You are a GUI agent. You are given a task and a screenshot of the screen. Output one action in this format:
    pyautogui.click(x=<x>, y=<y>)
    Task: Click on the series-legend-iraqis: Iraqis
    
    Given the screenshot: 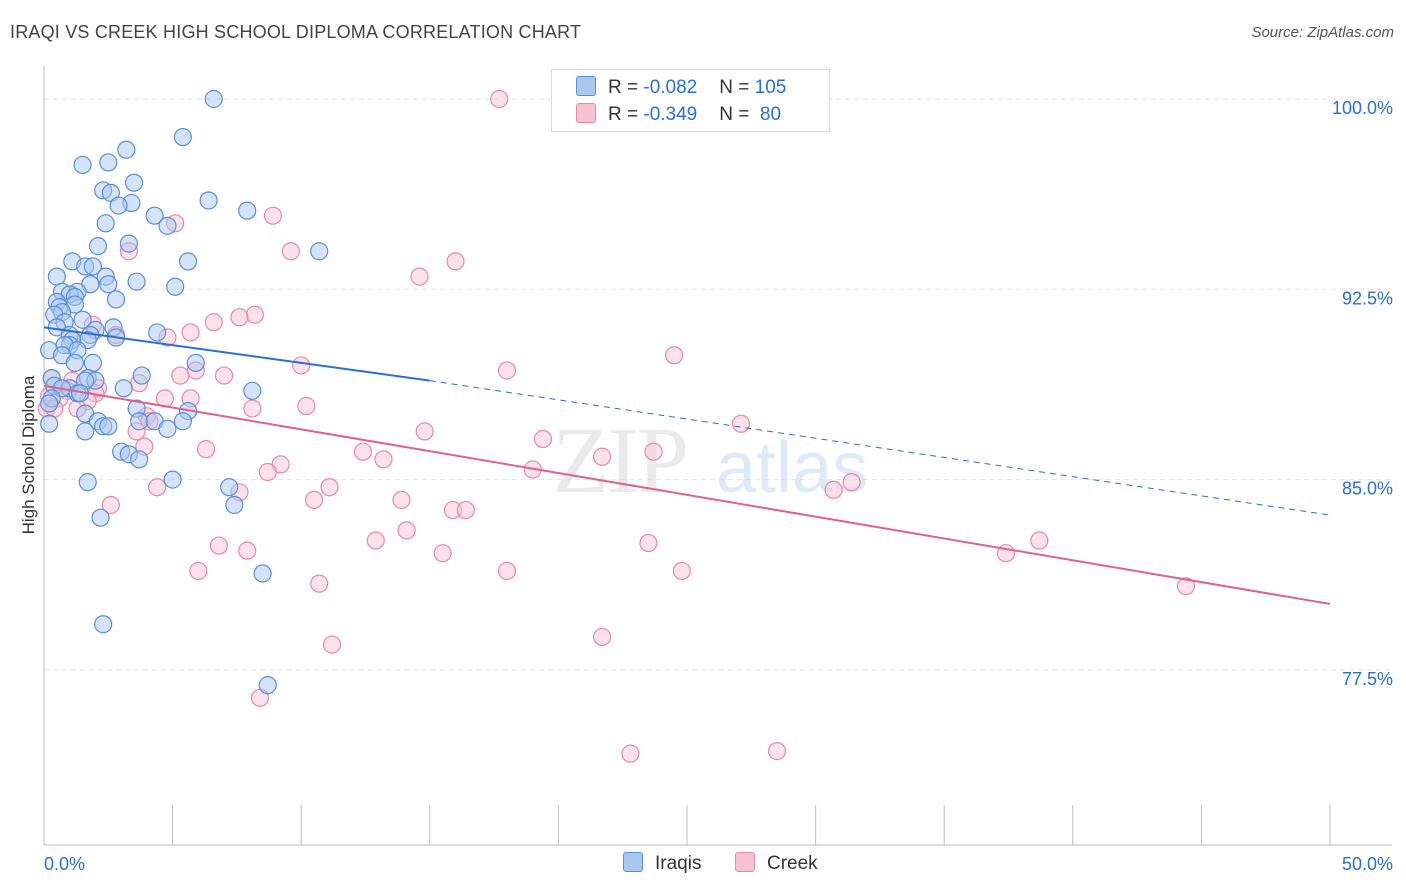 What is the action you would take?
    pyautogui.click(x=662, y=863)
    